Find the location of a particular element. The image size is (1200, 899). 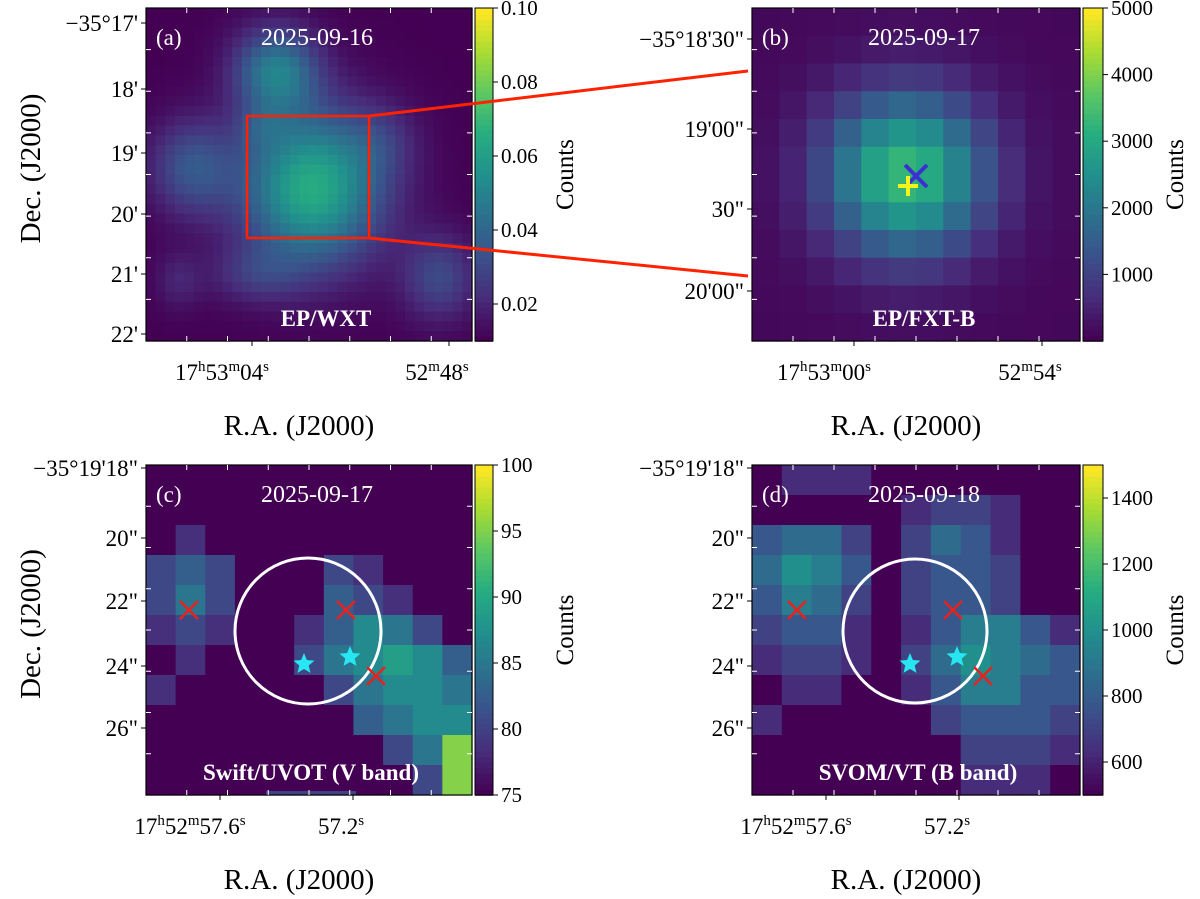

ra-s-sup: s is located at coordinates (466, 367).